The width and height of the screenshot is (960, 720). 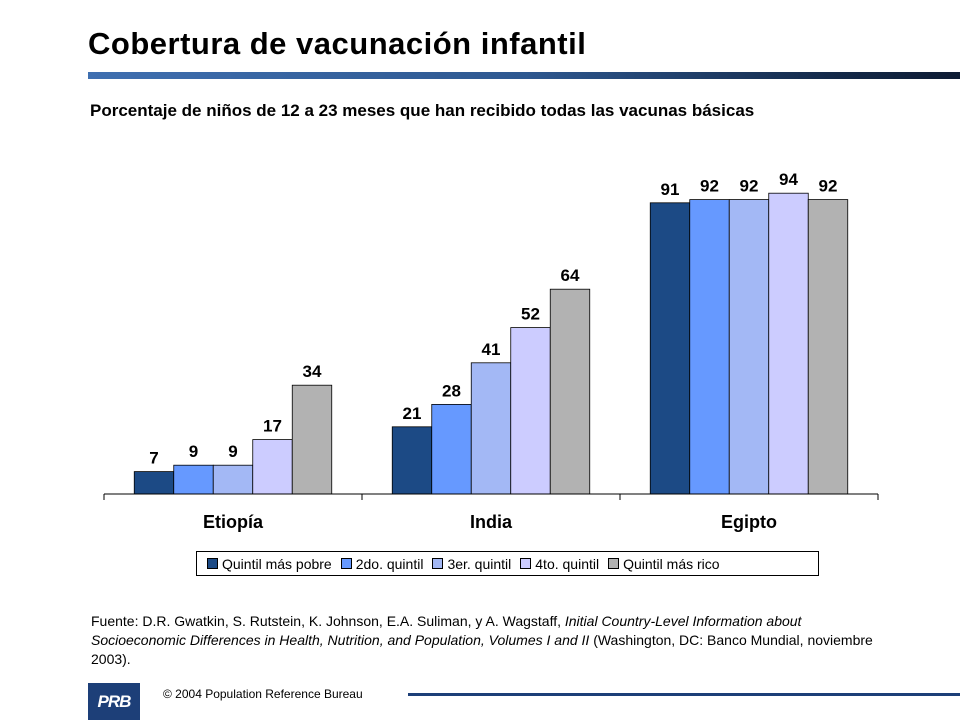 I want to click on data-label: 21, so click(x=412, y=413).